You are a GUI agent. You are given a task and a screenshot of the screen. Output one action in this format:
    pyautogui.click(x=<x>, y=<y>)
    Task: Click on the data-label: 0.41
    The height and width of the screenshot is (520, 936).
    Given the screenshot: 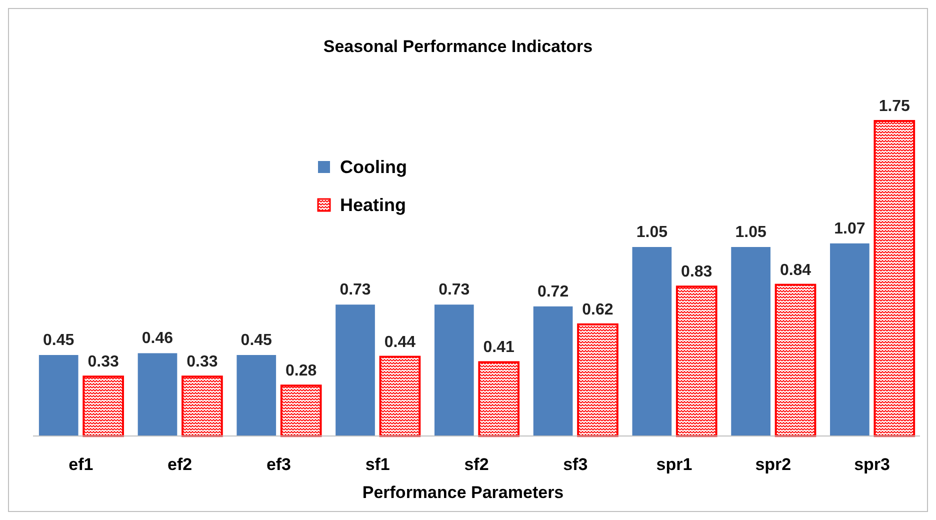 What is the action you would take?
    pyautogui.click(x=499, y=347)
    